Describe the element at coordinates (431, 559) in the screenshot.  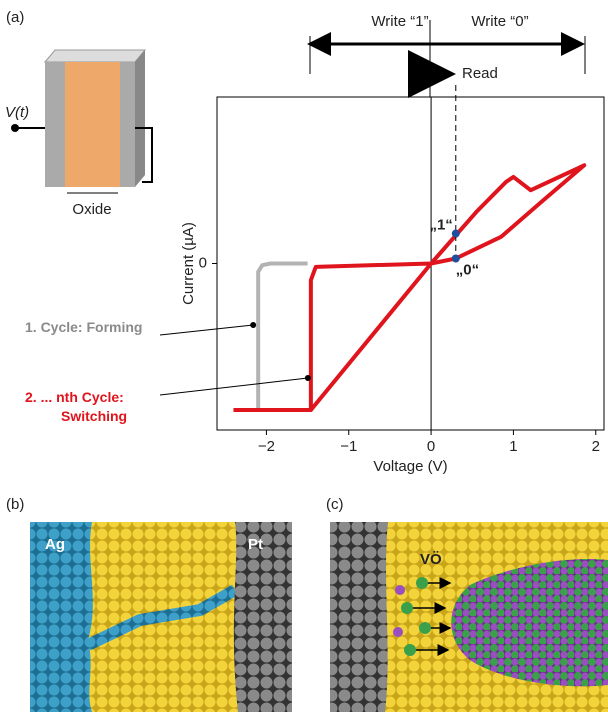
I see `vacancy-label: VÖ` at that location.